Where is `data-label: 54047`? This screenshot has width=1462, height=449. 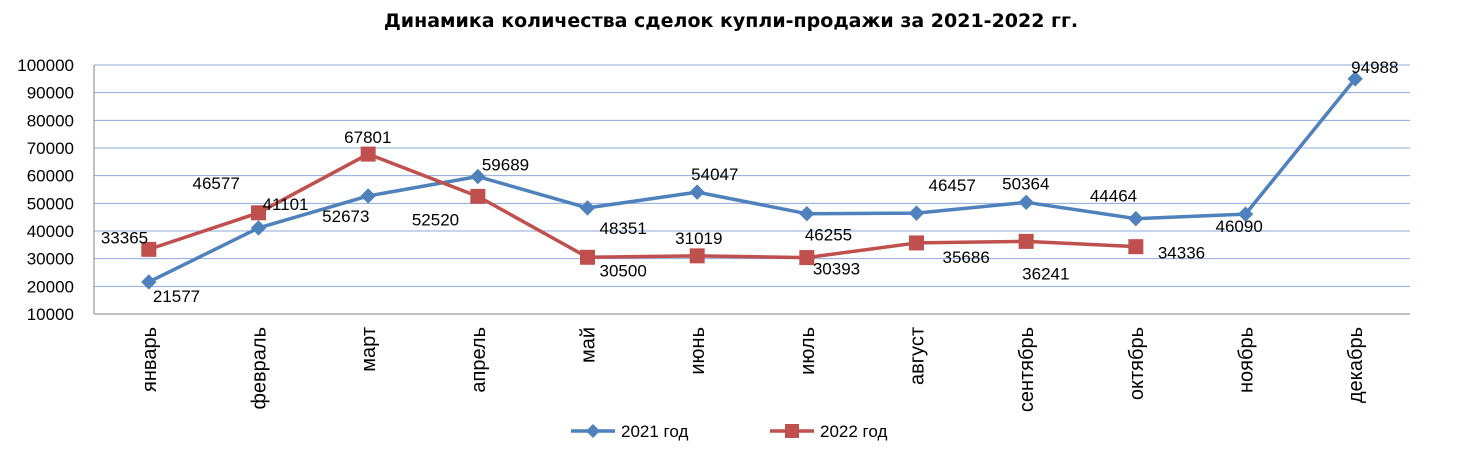 data-label: 54047 is located at coordinates (714, 174).